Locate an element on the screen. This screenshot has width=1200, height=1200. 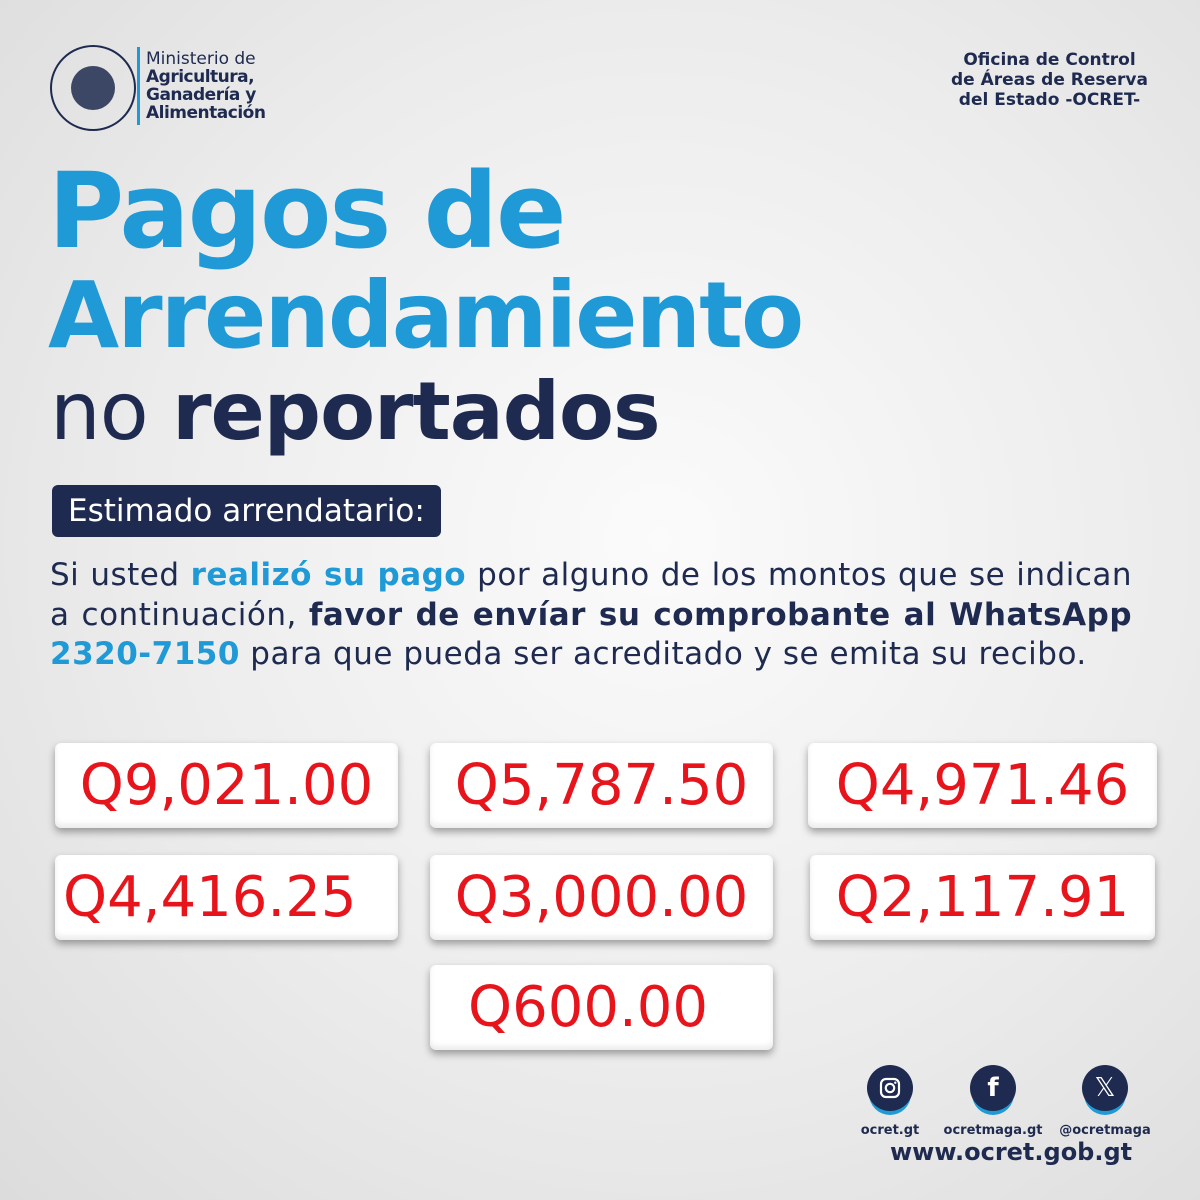
title-light: no is located at coordinates (99, 411).